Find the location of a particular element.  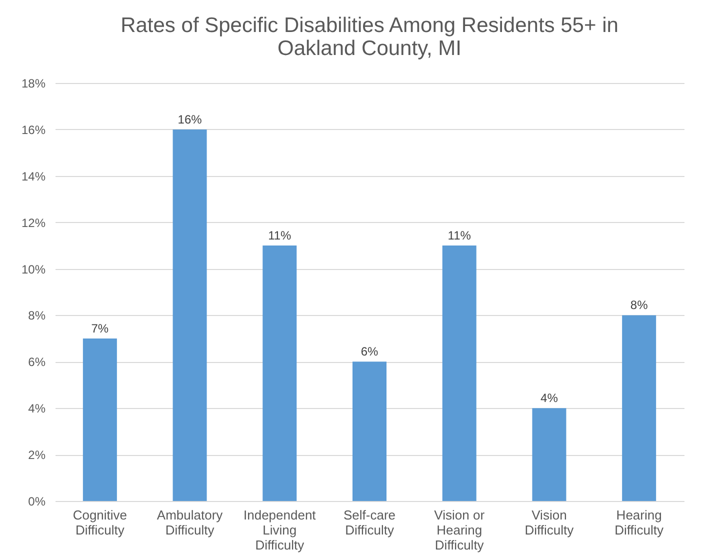

data-label: 4% is located at coordinates (549, 398).